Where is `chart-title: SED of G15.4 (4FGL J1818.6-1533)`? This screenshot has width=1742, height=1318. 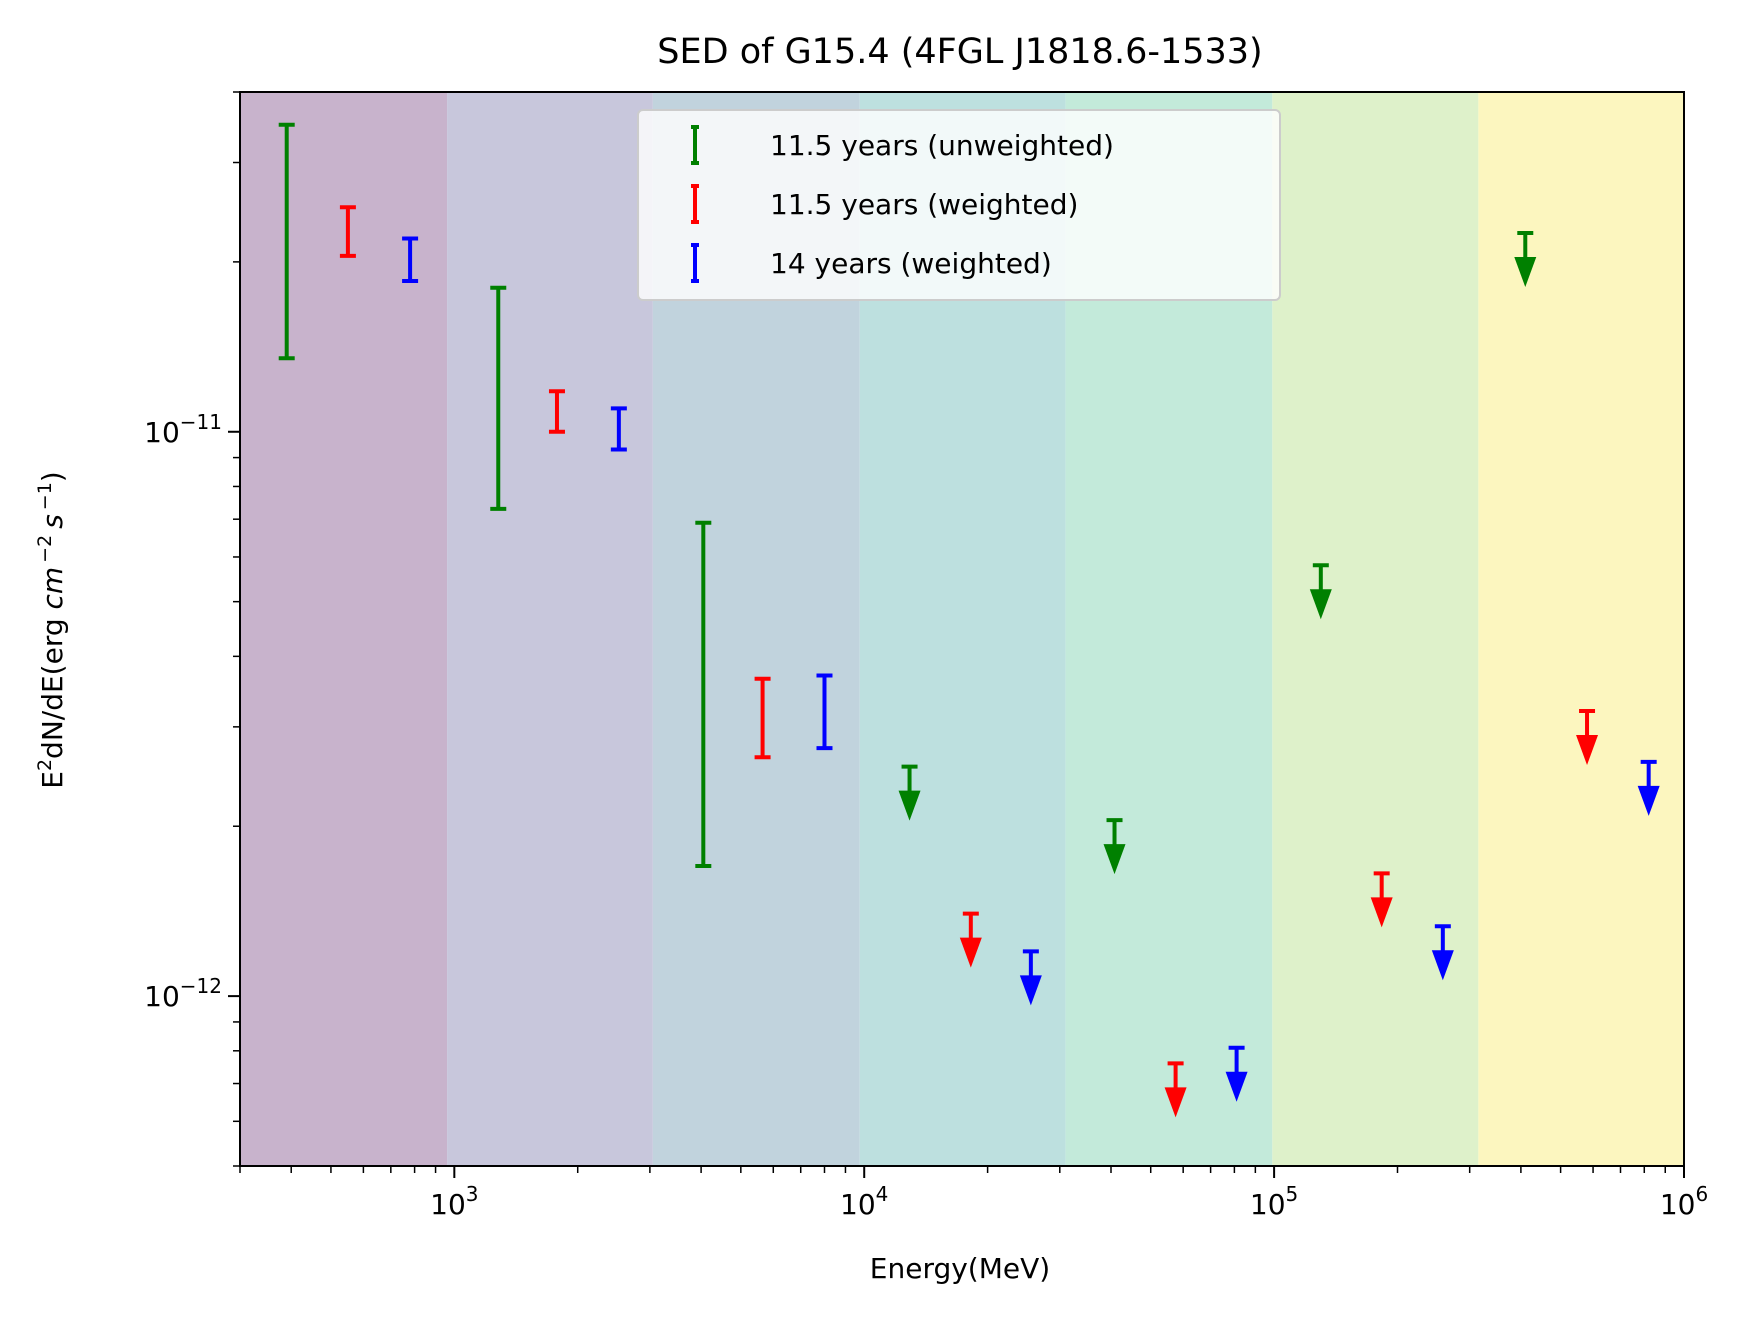 chart-title: SED of G15.4 (4FGL J1818.6-1533) is located at coordinates (959, 52).